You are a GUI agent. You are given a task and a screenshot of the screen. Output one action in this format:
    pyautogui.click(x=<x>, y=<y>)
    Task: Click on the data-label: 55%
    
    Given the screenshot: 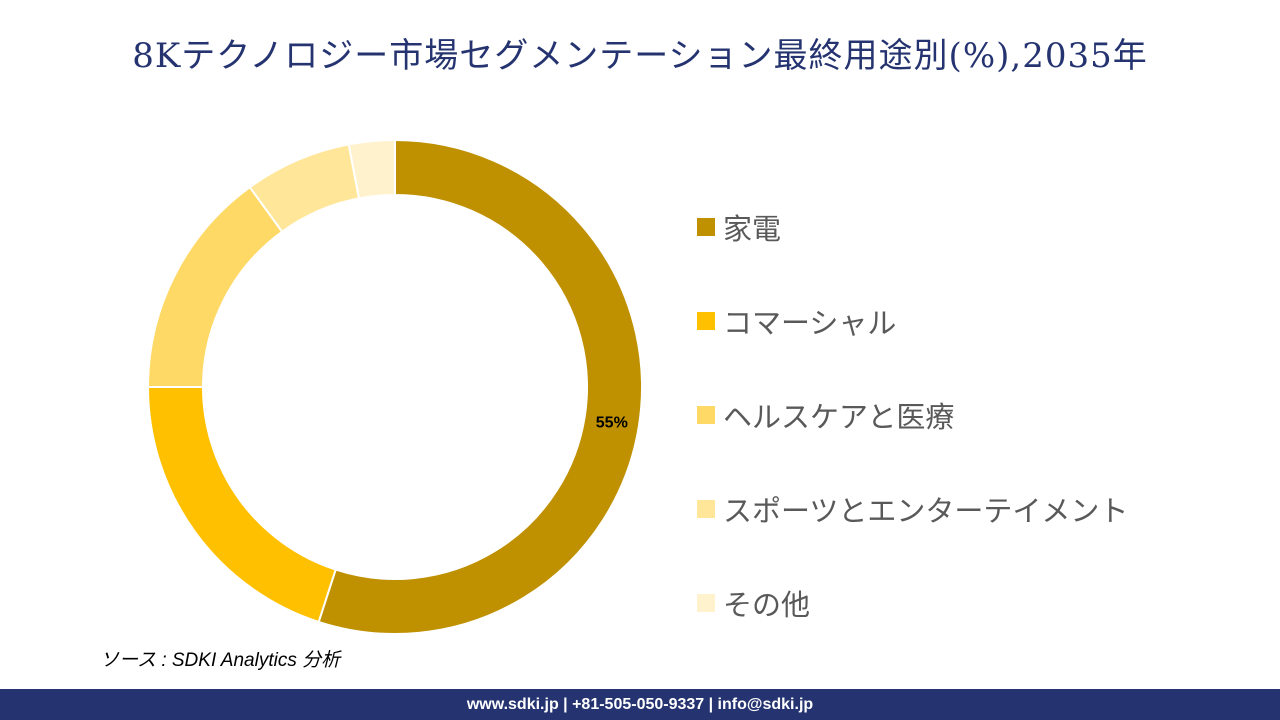 What is the action you would take?
    pyautogui.click(x=612, y=422)
    